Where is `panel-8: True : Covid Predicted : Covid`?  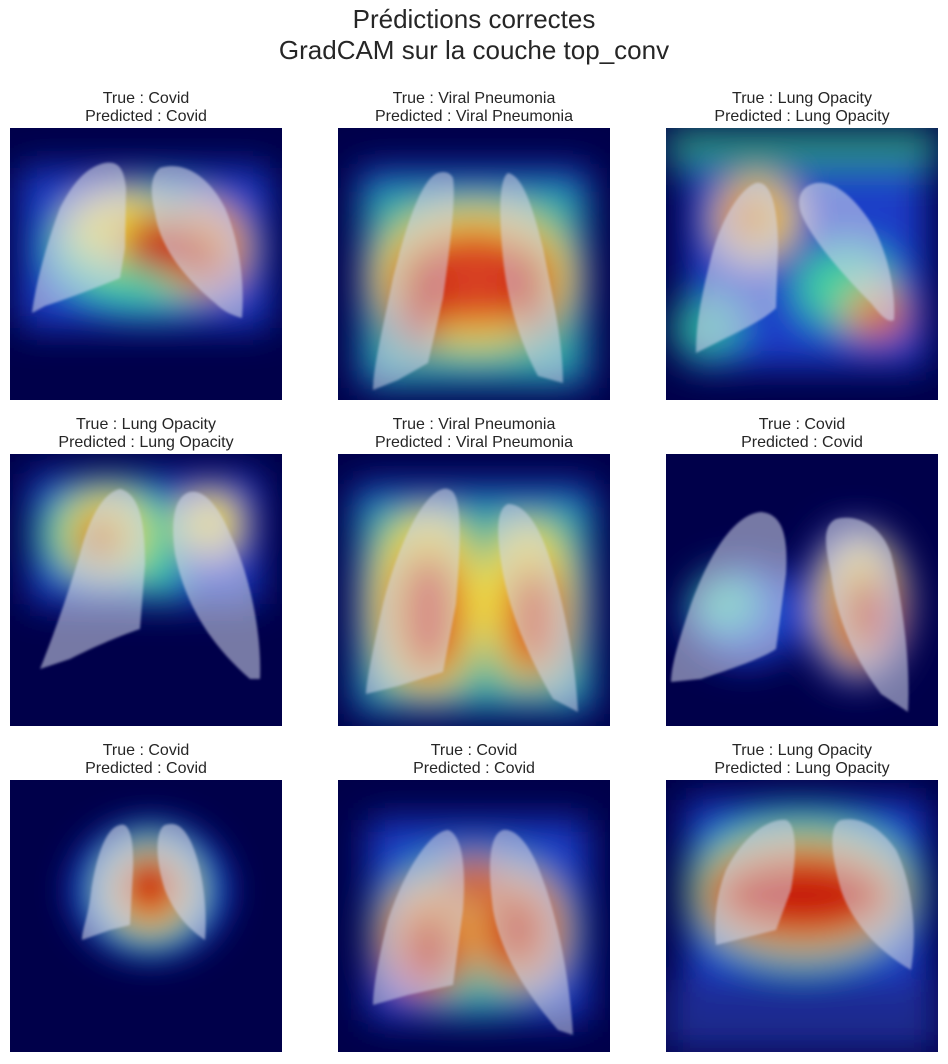
panel-8: True : Covid Predicted : Covid is located at coordinates (474, 897).